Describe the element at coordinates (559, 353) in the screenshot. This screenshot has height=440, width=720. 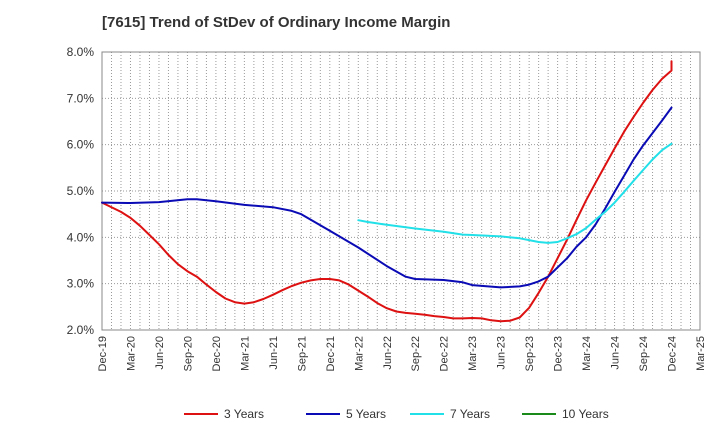
I see `x-tick-label: Dec-23` at that location.